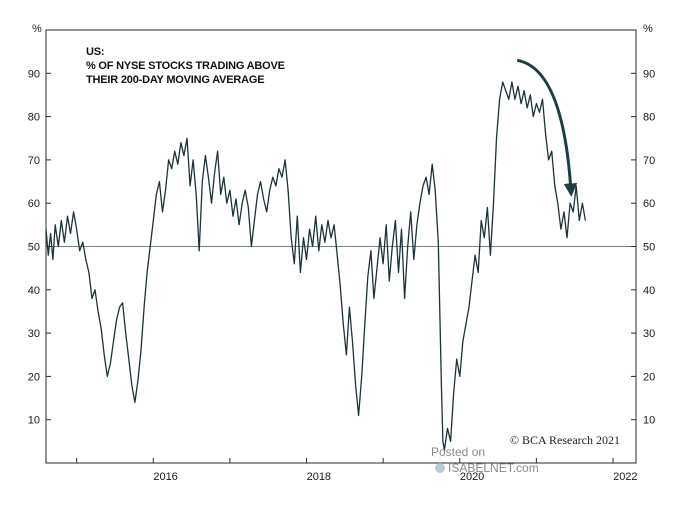 This screenshot has height=505, width=680. I want to click on watermark-globe-icon, so click(440, 468).